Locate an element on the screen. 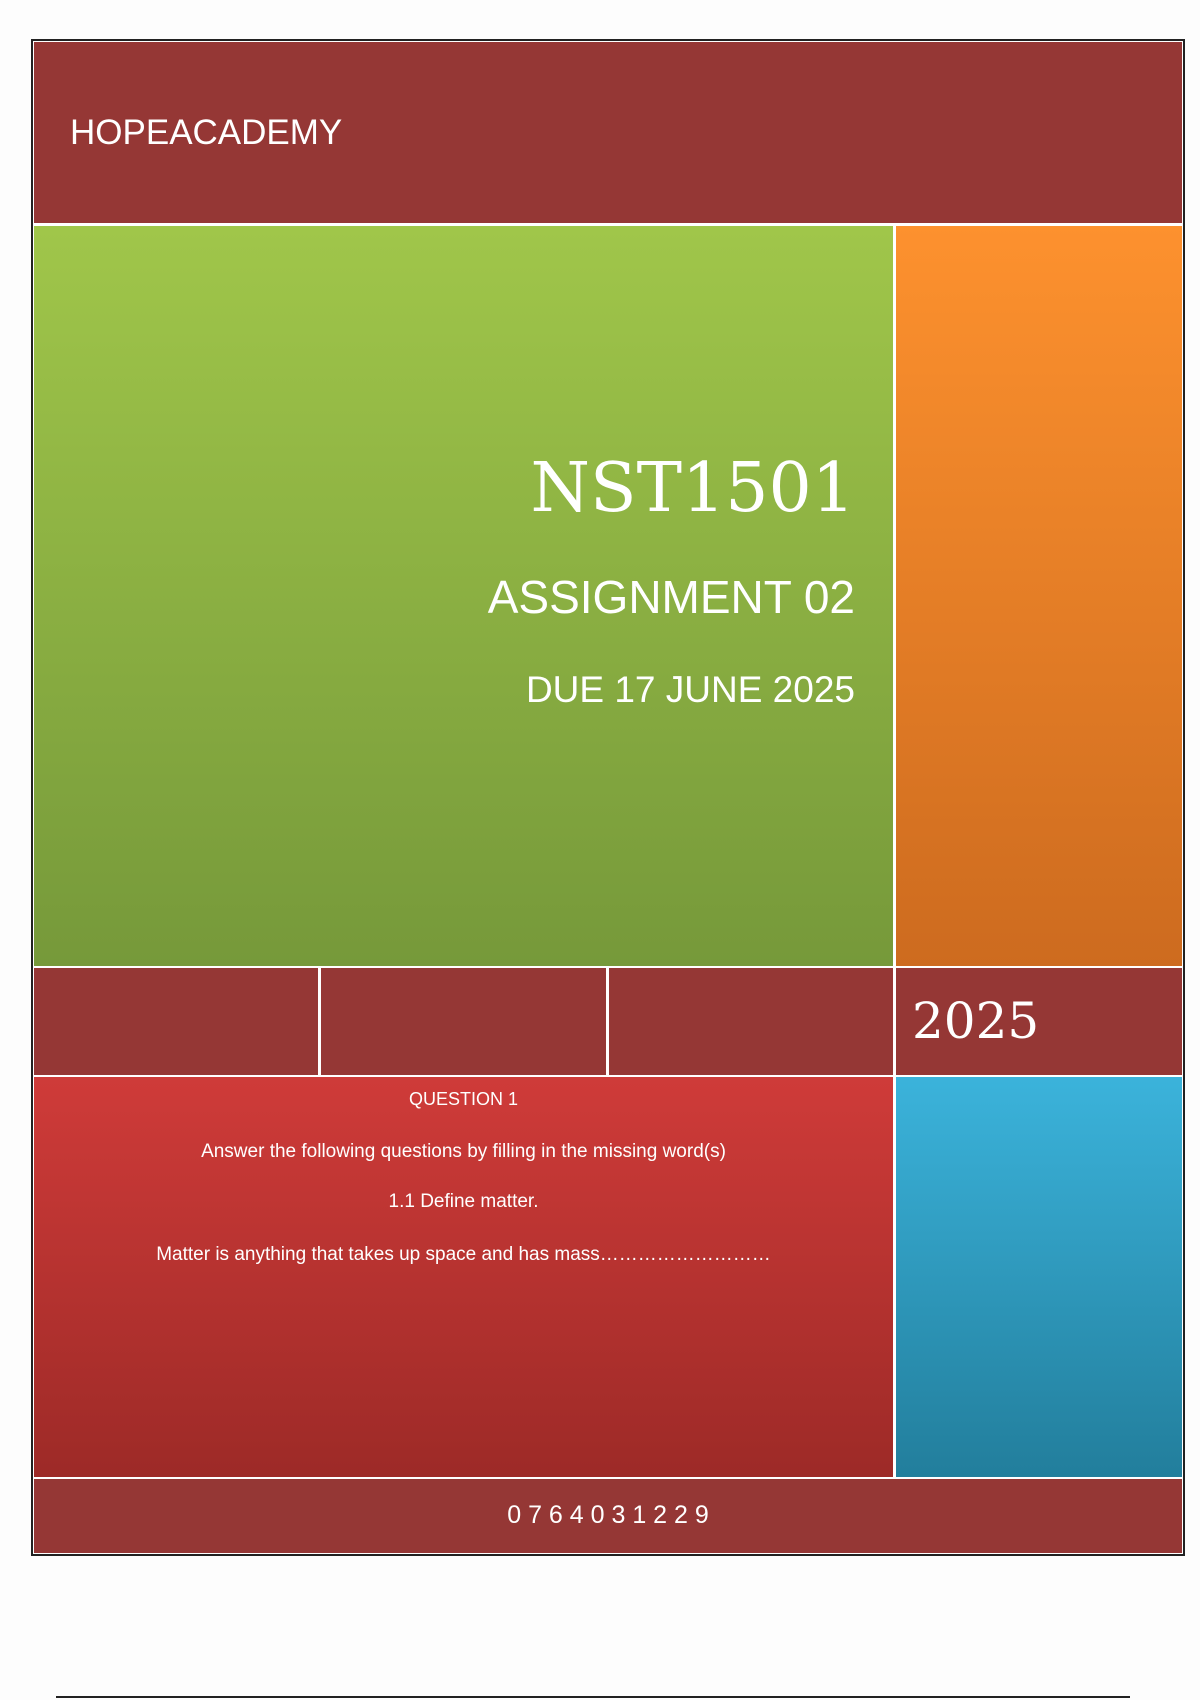 The image size is (1200, 1700). bottom-rule is located at coordinates (593, 1697).